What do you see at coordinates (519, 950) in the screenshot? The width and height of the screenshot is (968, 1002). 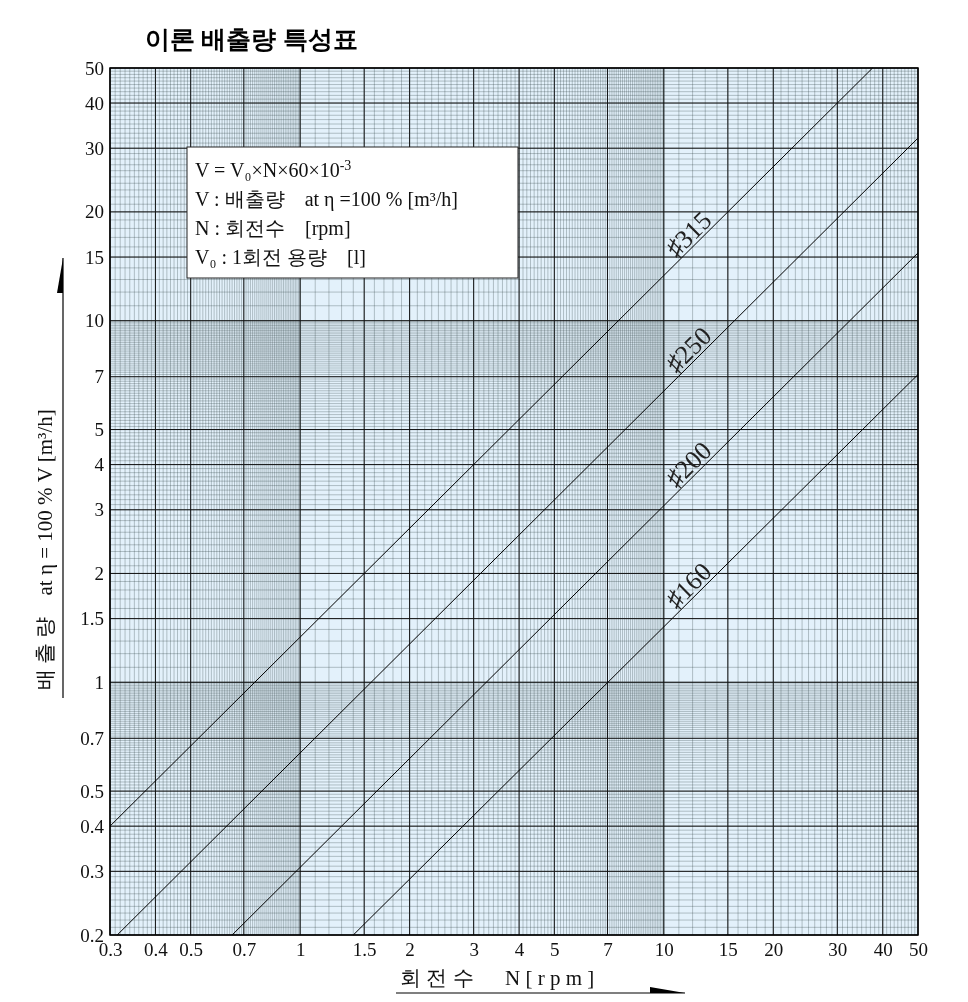 I see `x-tick-label: 4` at bounding box center [519, 950].